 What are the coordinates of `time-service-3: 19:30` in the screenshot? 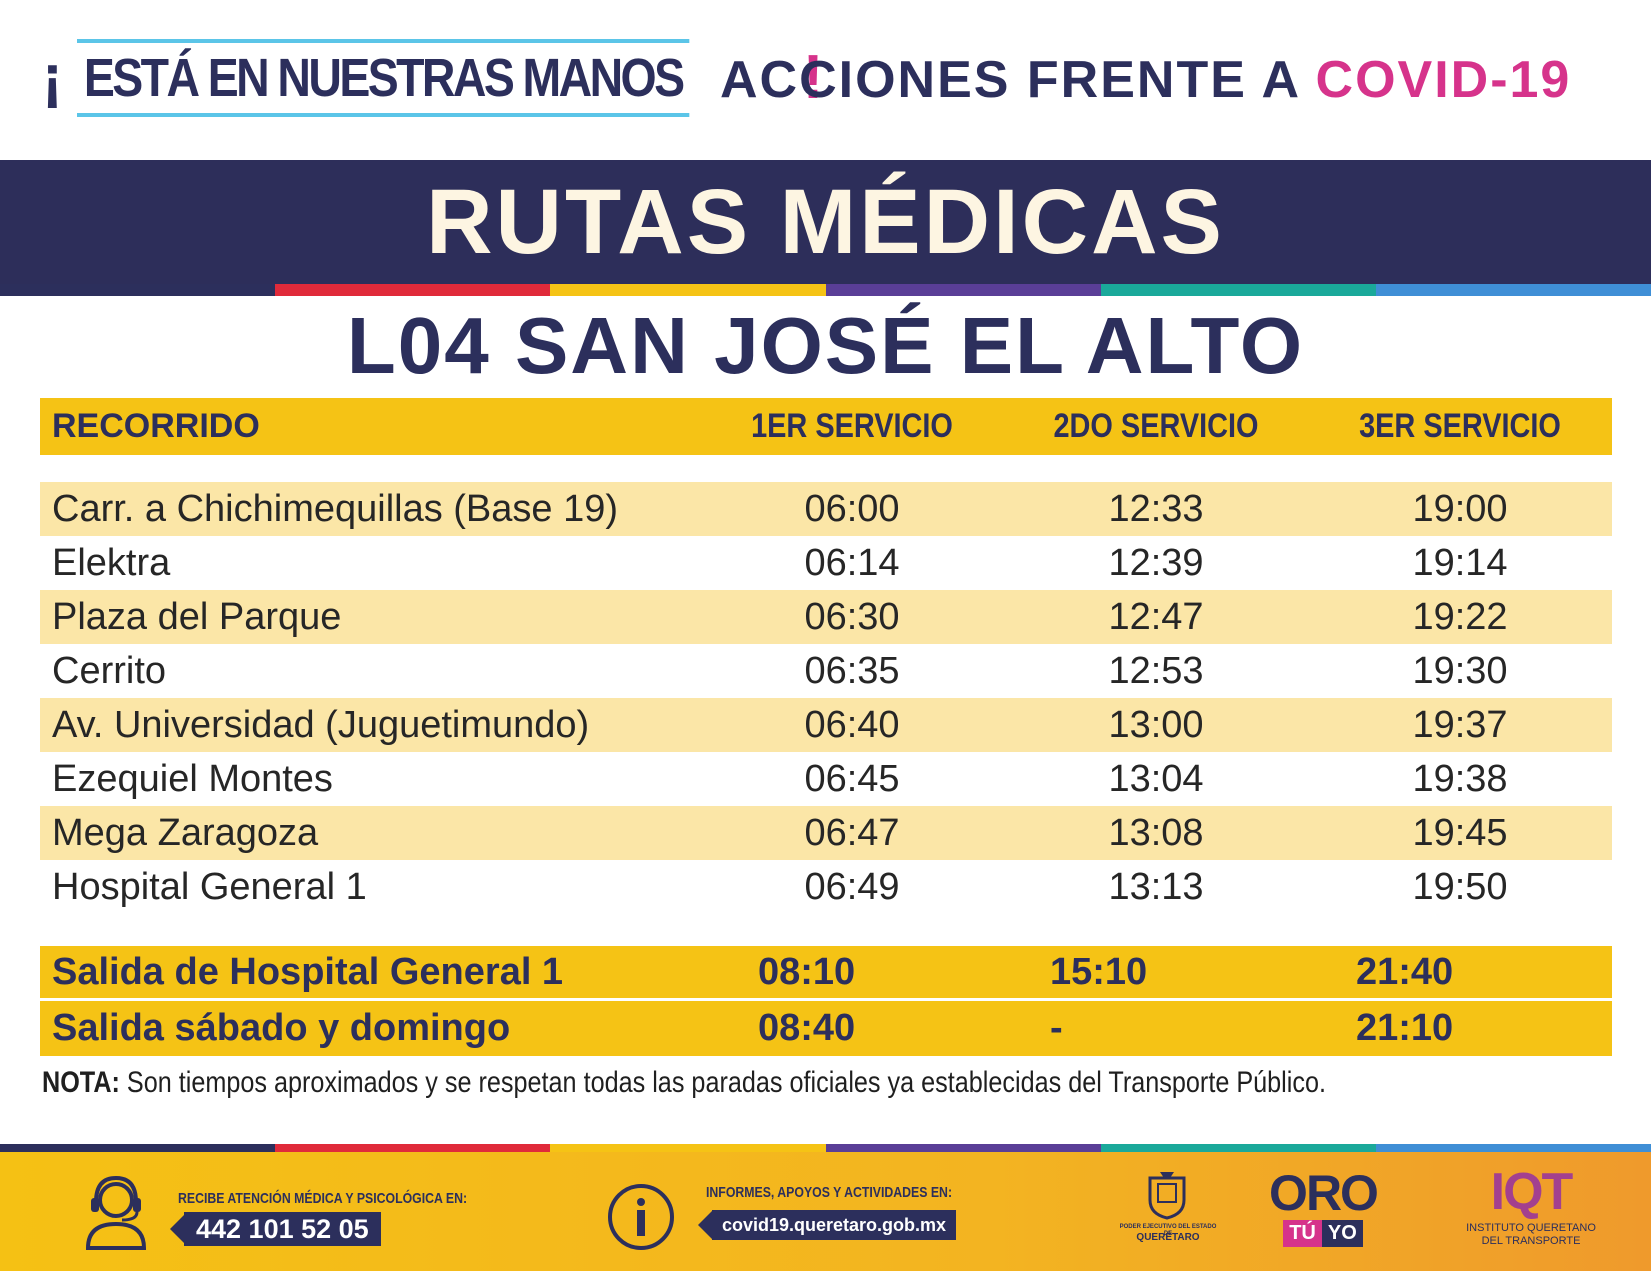 It's located at (1460, 670).